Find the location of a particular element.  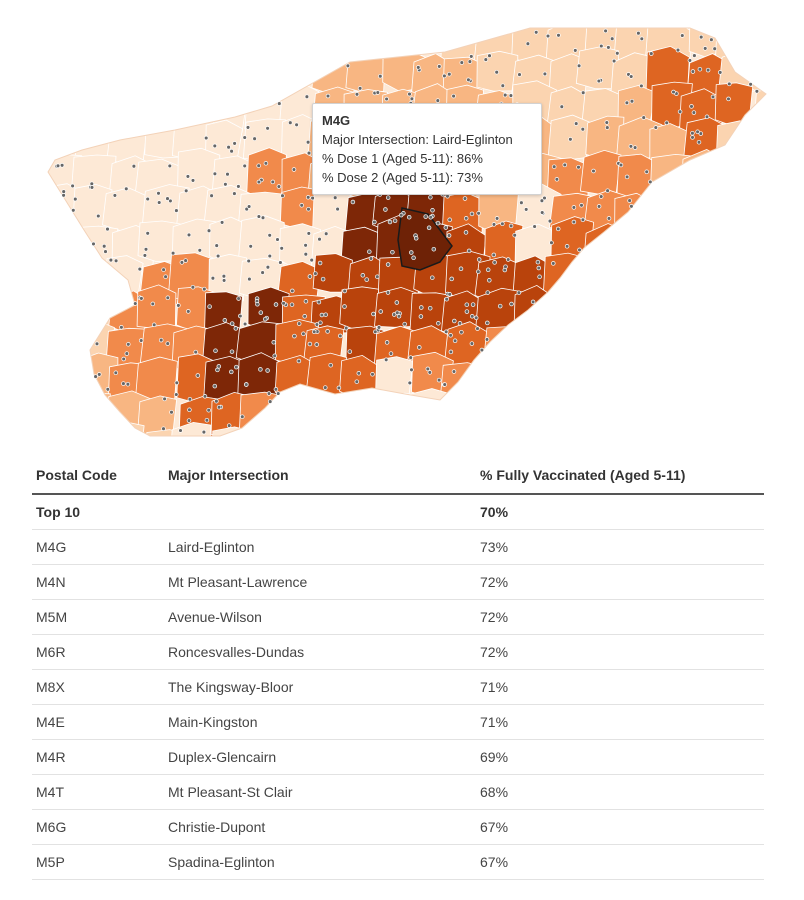

header-postal-code: Postal Code is located at coordinates (98, 476).